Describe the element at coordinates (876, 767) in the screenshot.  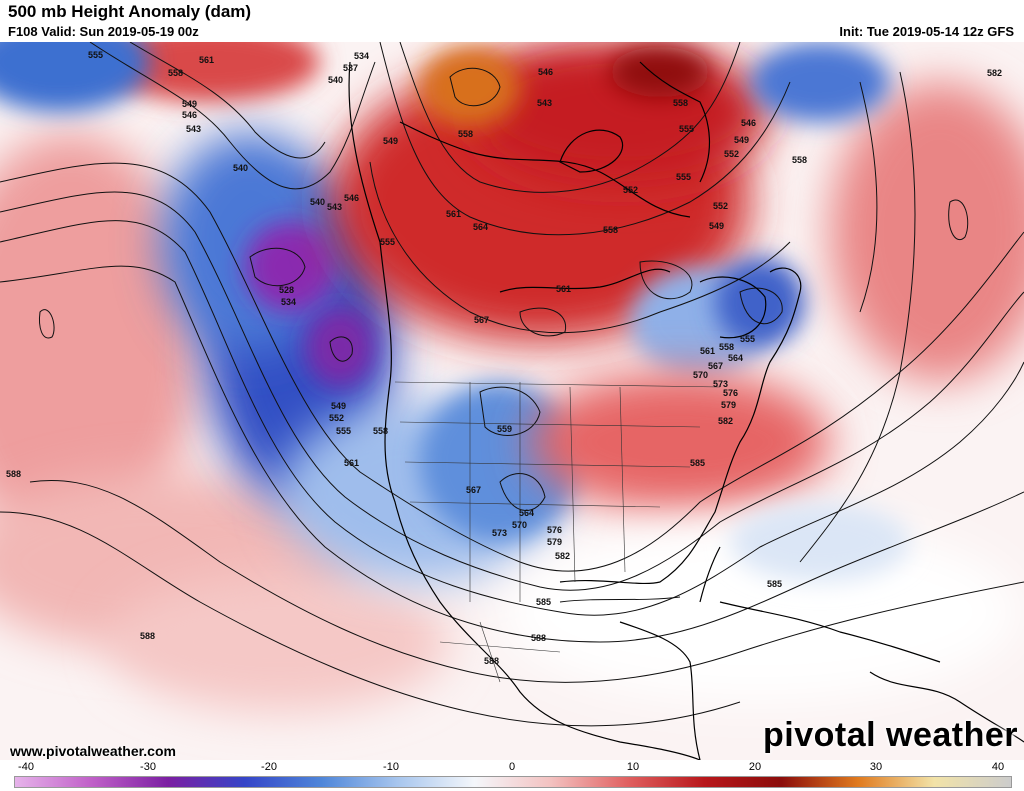
I see `colorbar-tick: 30` at that location.